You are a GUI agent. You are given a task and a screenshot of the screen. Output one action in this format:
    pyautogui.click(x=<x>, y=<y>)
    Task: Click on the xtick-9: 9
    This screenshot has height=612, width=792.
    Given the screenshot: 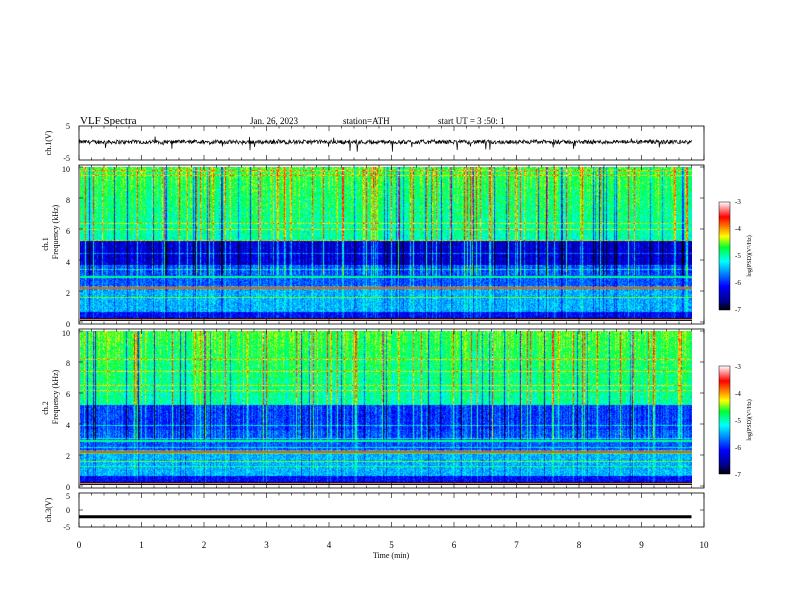 What is the action you would take?
    pyautogui.click(x=641, y=545)
    